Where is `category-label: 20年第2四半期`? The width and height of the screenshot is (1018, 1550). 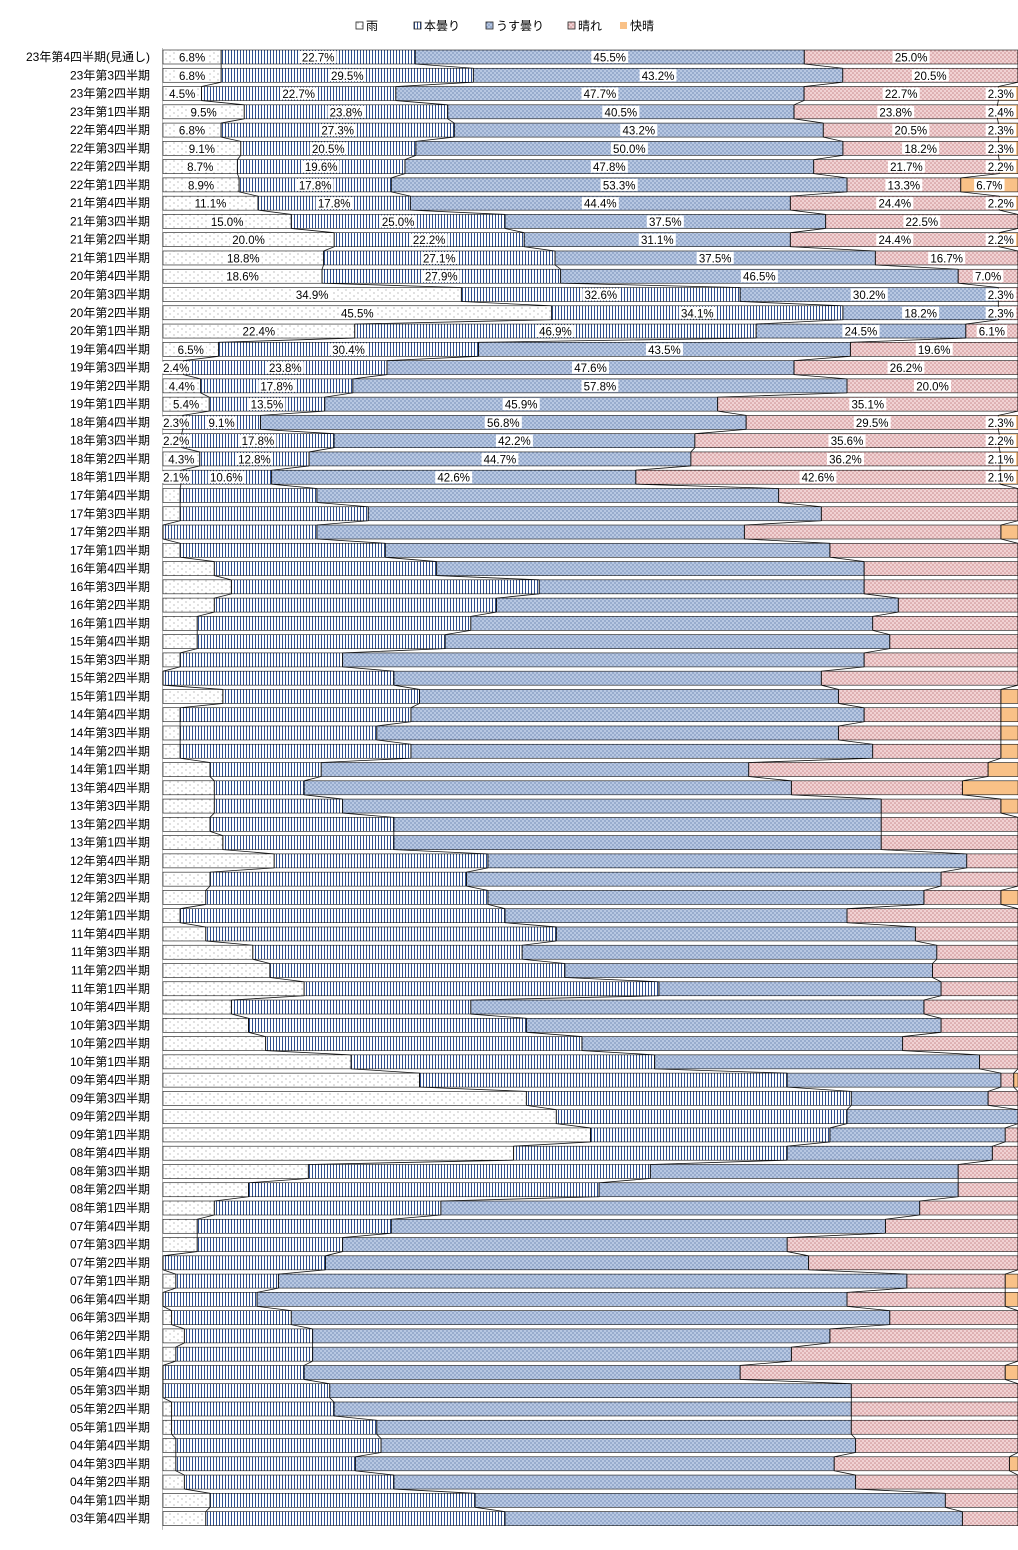 category-label: 20年第2四半期 is located at coordinates (110, 313).